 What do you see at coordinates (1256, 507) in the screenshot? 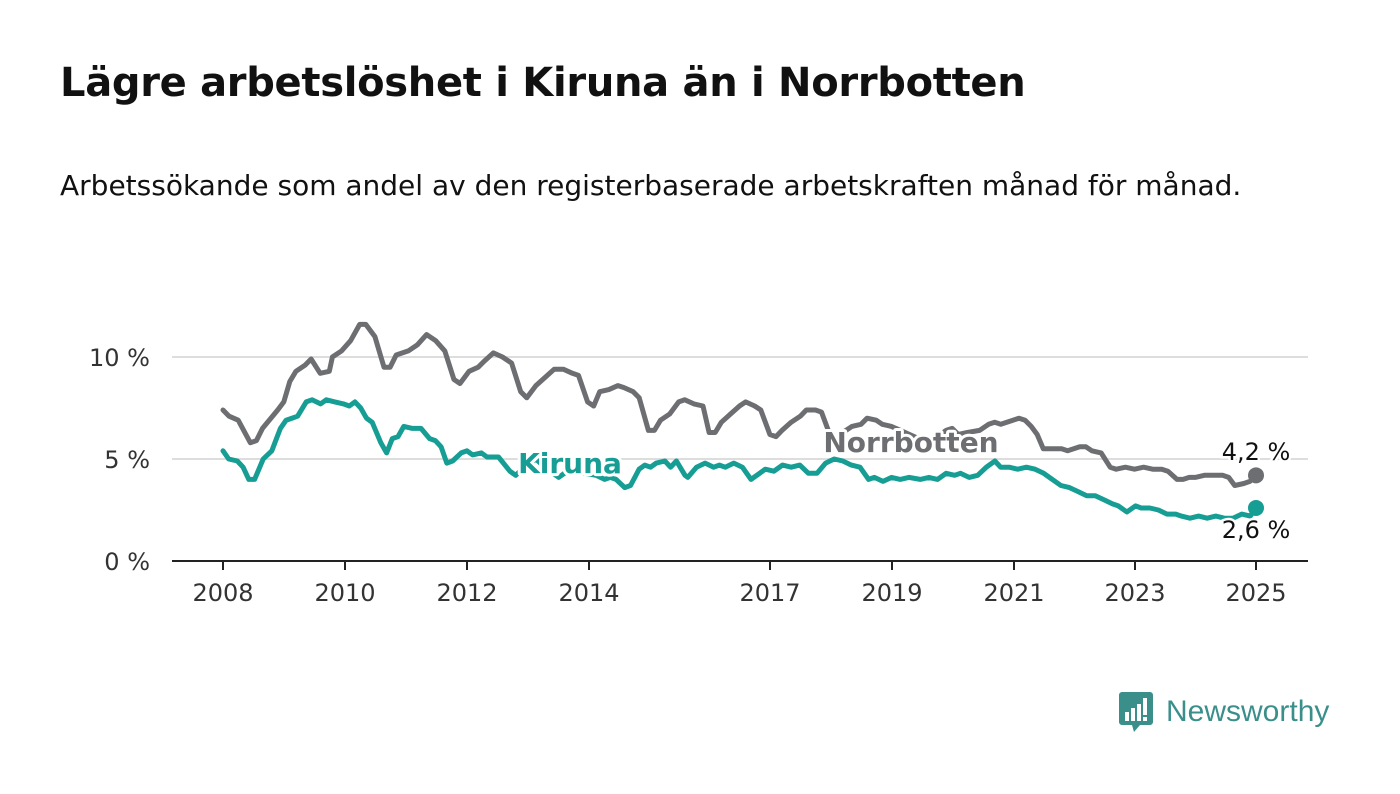
I see `end-point-kiruna` at bounding box center [1256, 507].